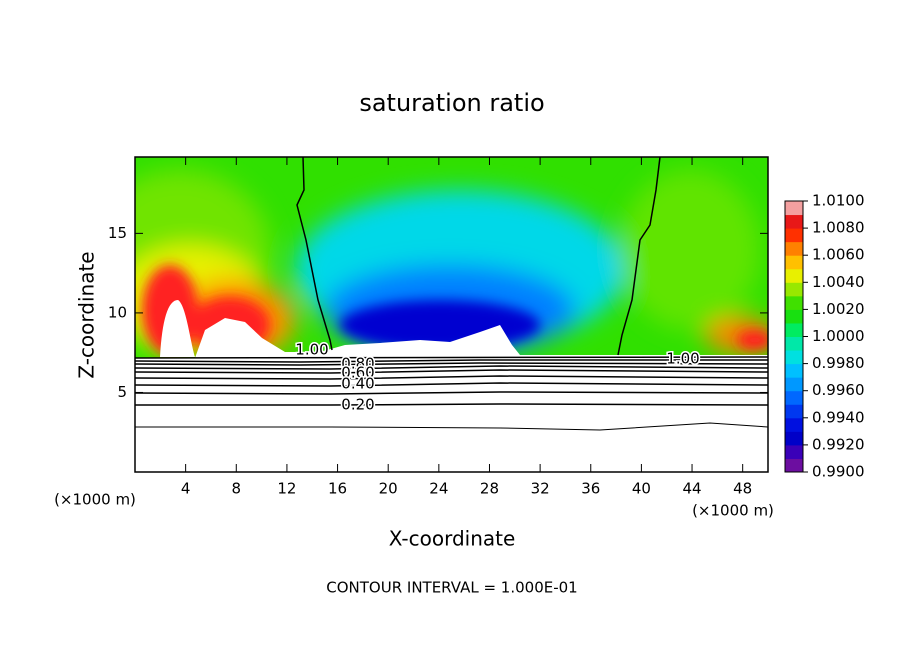 This screenshot has height=658, width=904. What do you see at coordinates (286, 489) in the screenshot?
I see `x-tick-label: 12` at bounding box center [286, 489].